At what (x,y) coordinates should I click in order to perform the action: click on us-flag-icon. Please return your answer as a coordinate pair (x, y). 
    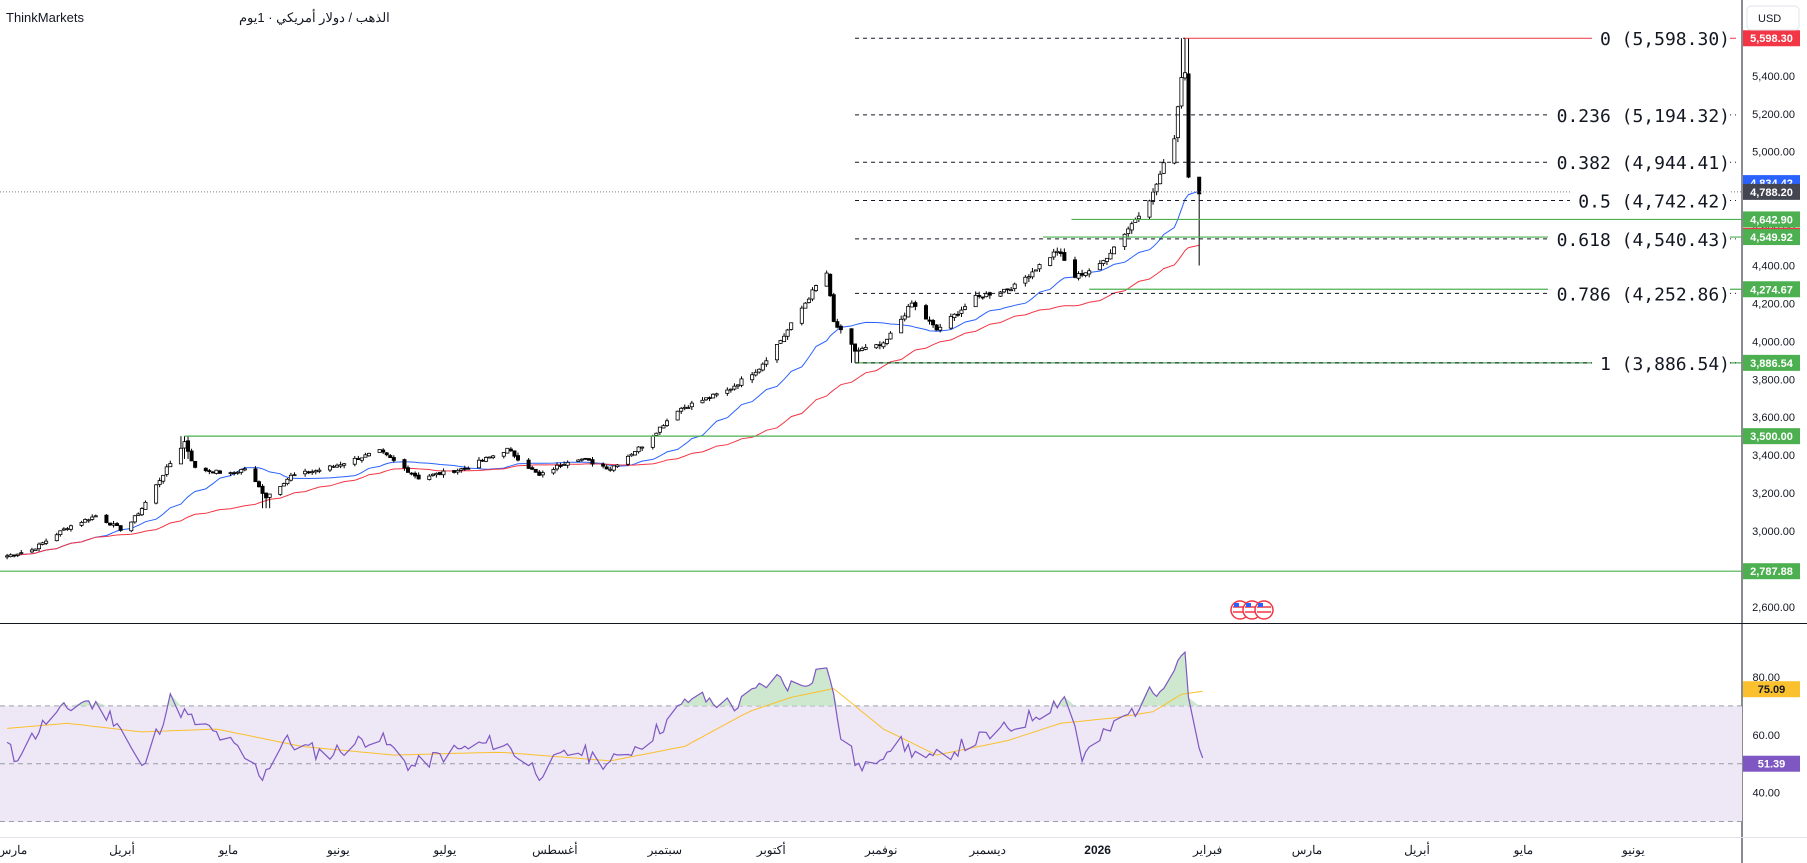
    Looking at the image, I should click on (1264, 610).